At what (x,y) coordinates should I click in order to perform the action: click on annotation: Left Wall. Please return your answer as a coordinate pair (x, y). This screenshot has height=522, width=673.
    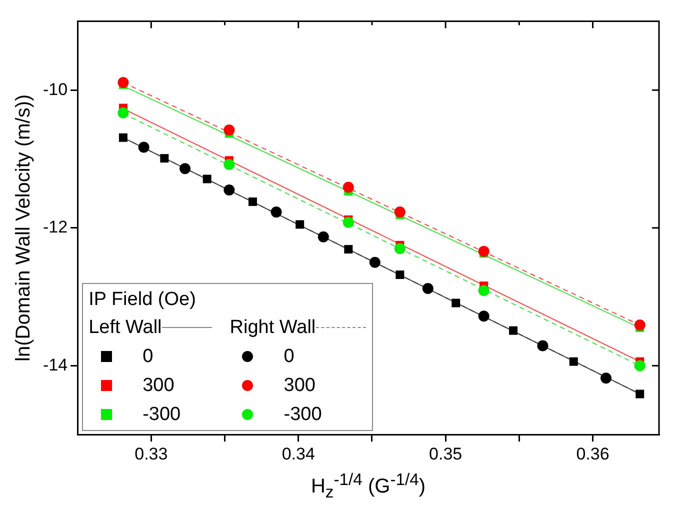
    Looking at the image, I should click on (125, 328).